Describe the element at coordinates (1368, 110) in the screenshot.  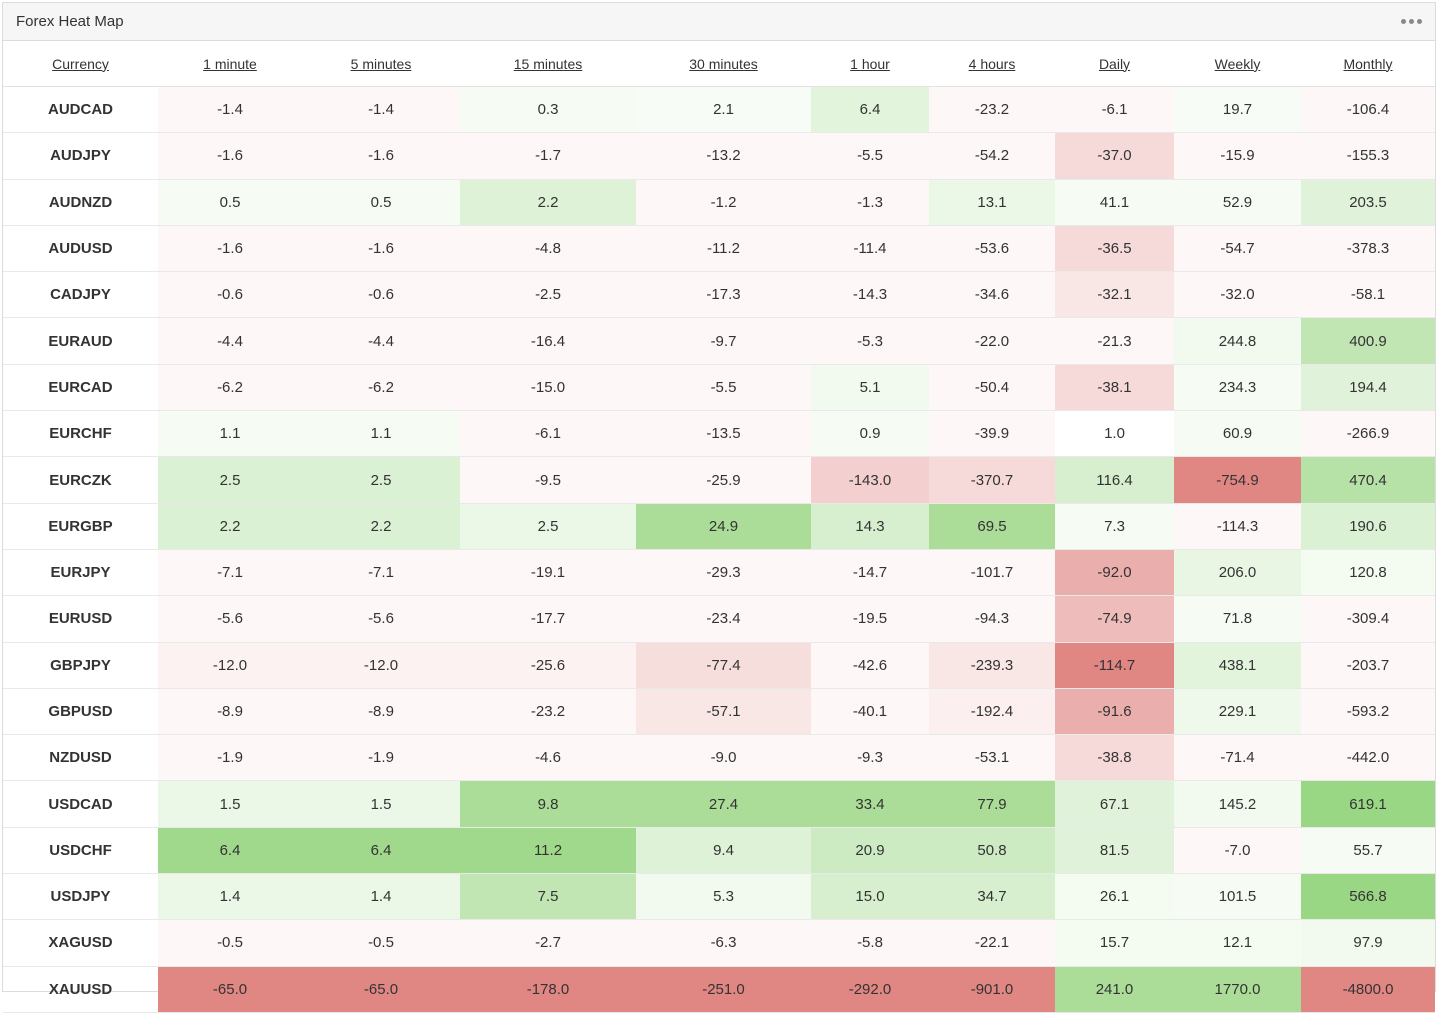
I see `heat-cell: -106.4` at that location.